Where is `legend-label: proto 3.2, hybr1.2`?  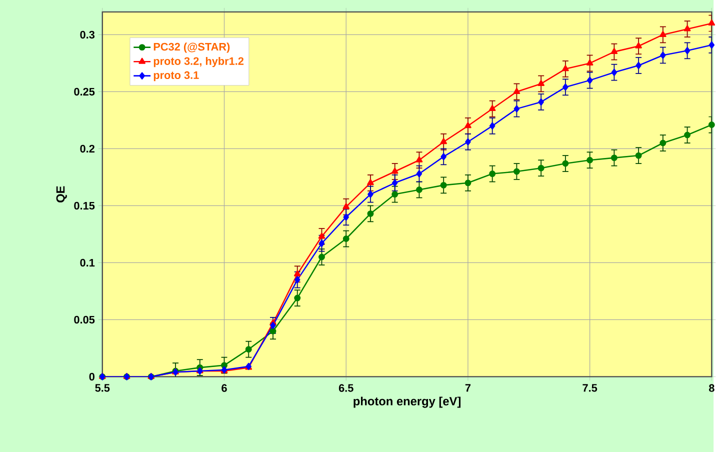 legend-label: proto 3.2, hybr1.2 is located at coordinates (199, 61).